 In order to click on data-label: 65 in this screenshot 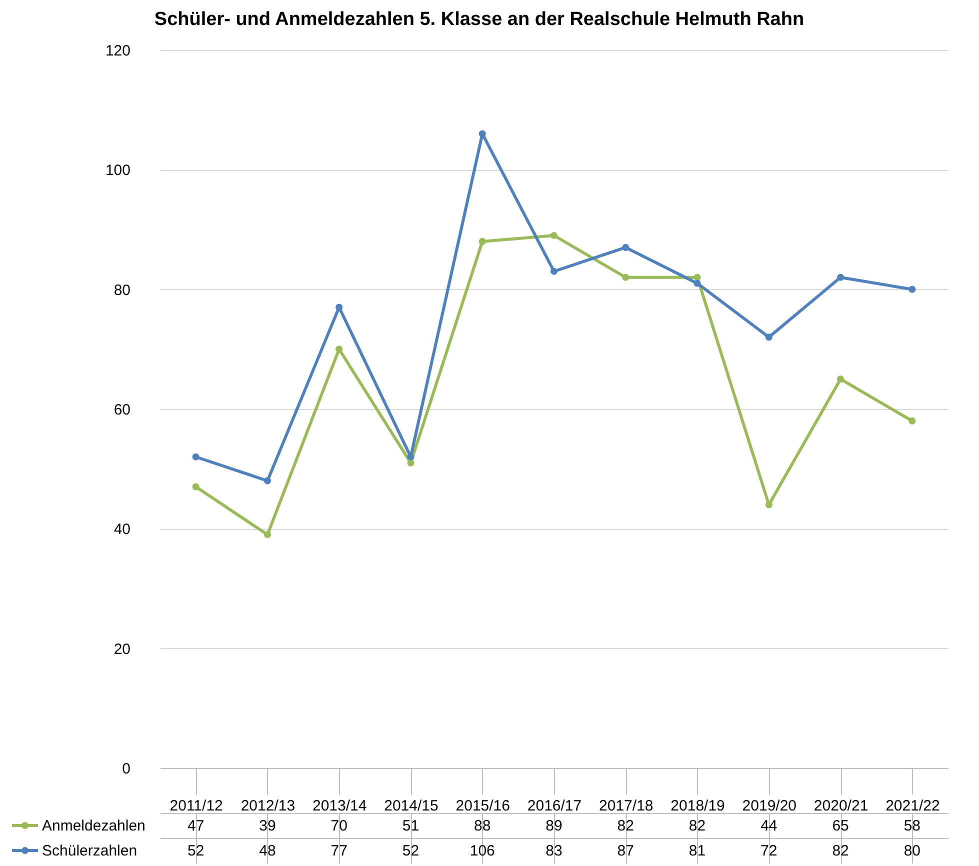, I will do `click(840, 826)`.